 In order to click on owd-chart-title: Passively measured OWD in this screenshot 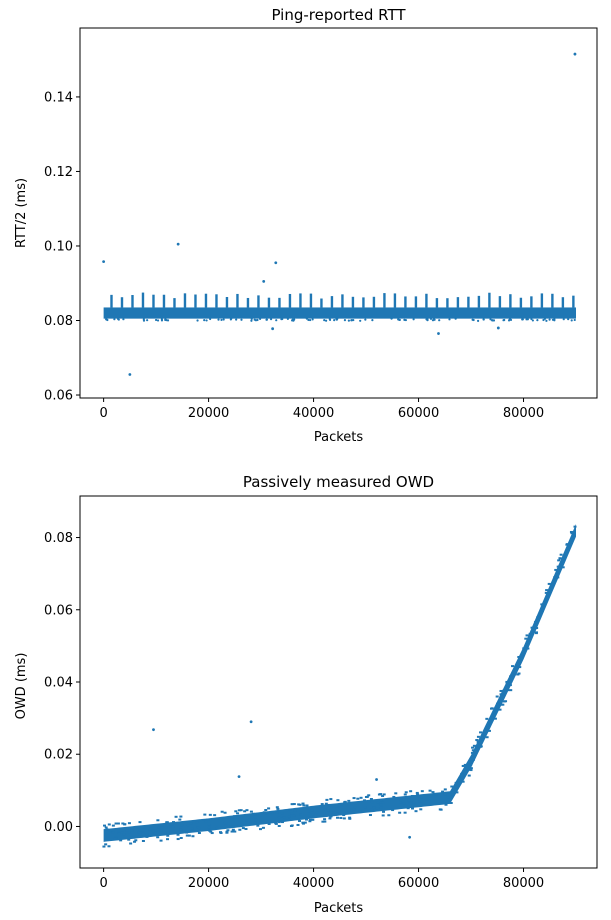, I will do `click(338, 482)`.